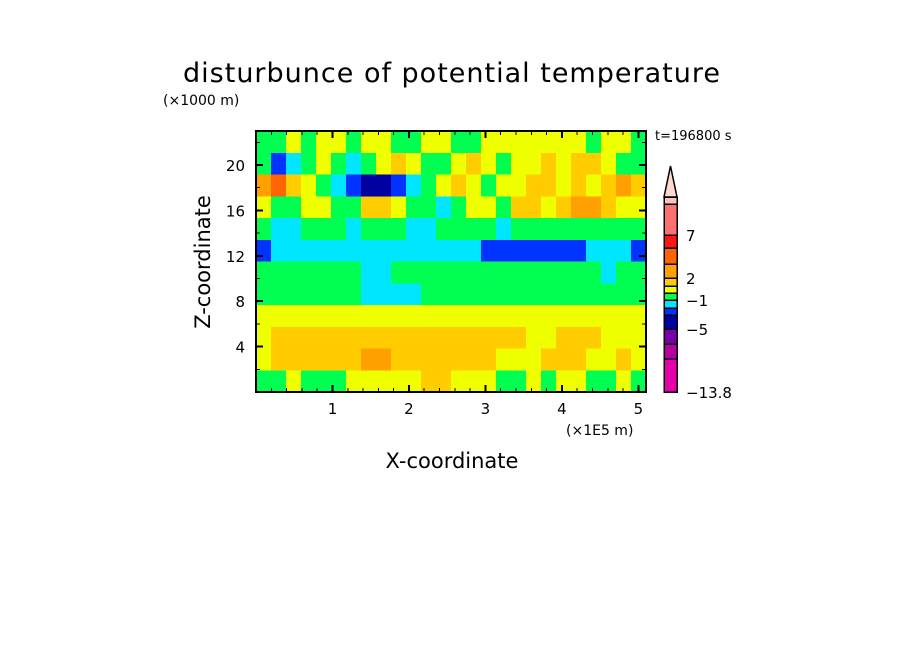  I want to click on x-tick-label: 2, so click(409, 409).